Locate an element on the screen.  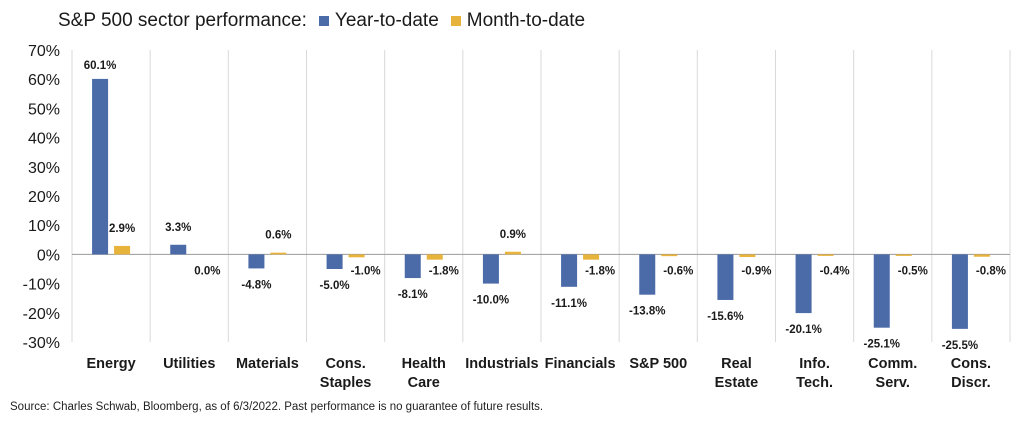
category-label: Health is located at coordinates (424, 364).